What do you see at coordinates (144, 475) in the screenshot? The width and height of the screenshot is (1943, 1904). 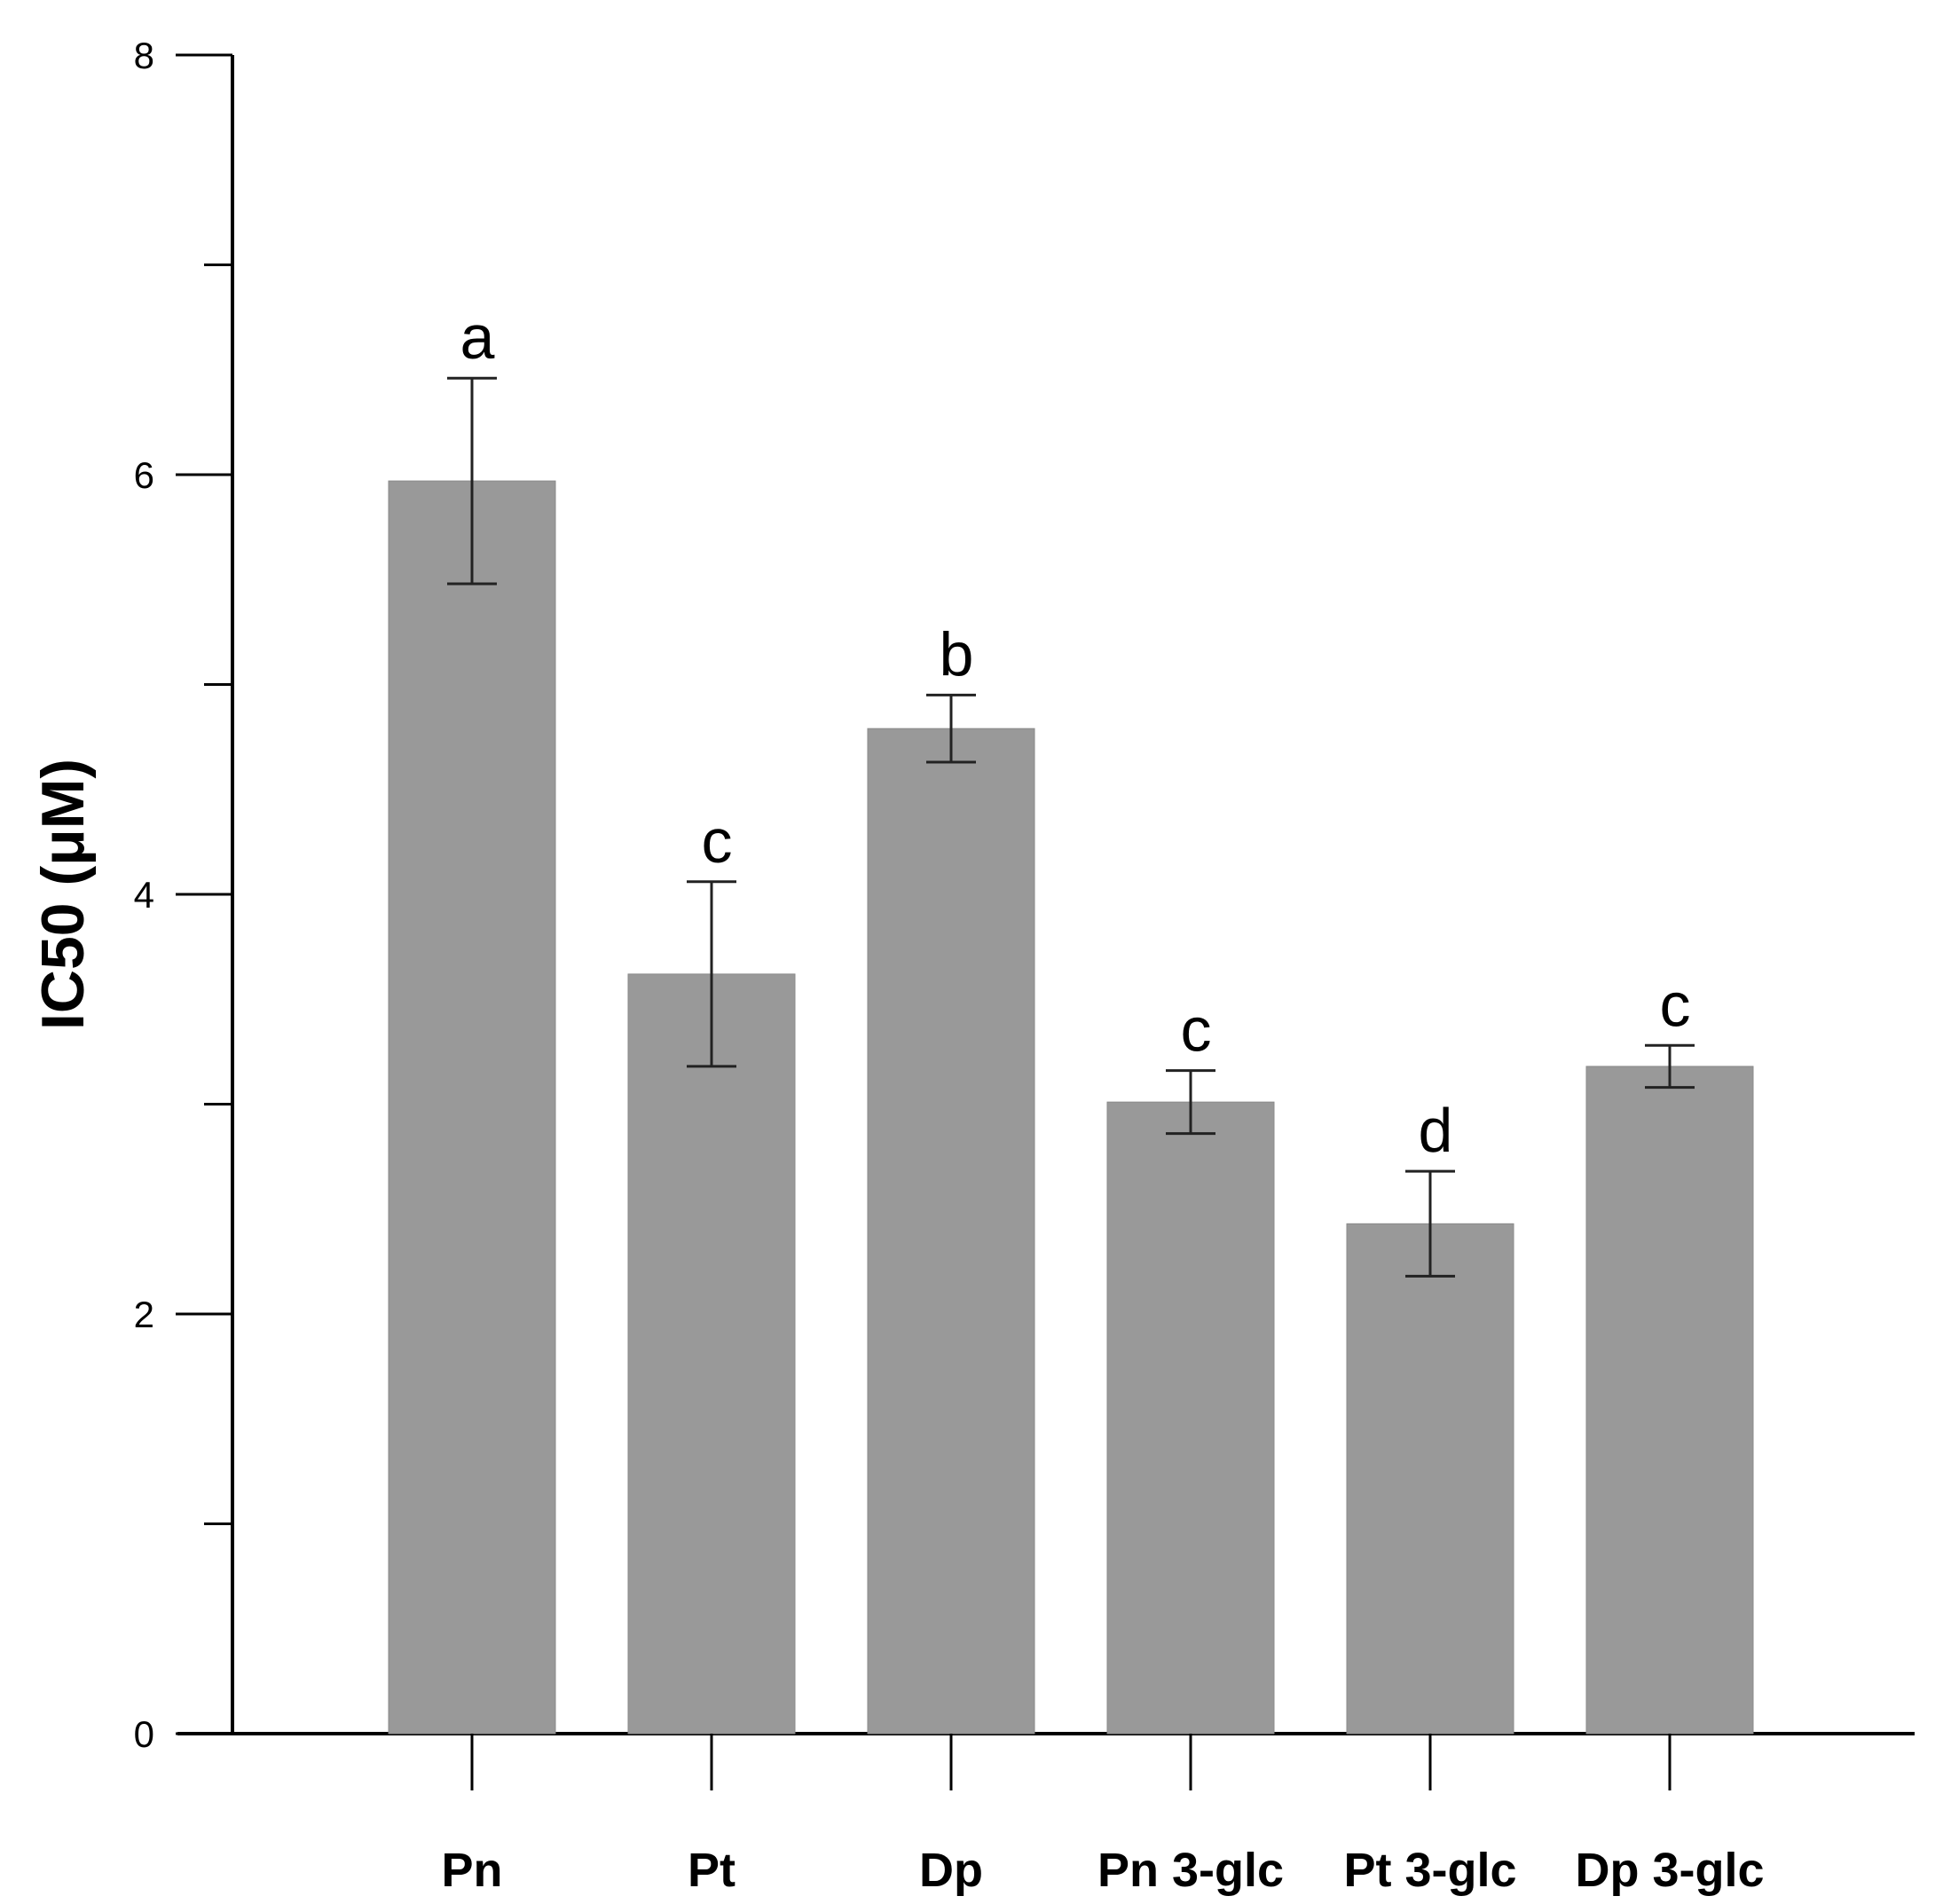 I see `y-tick-label: 6` at bounding box center [144, 475].